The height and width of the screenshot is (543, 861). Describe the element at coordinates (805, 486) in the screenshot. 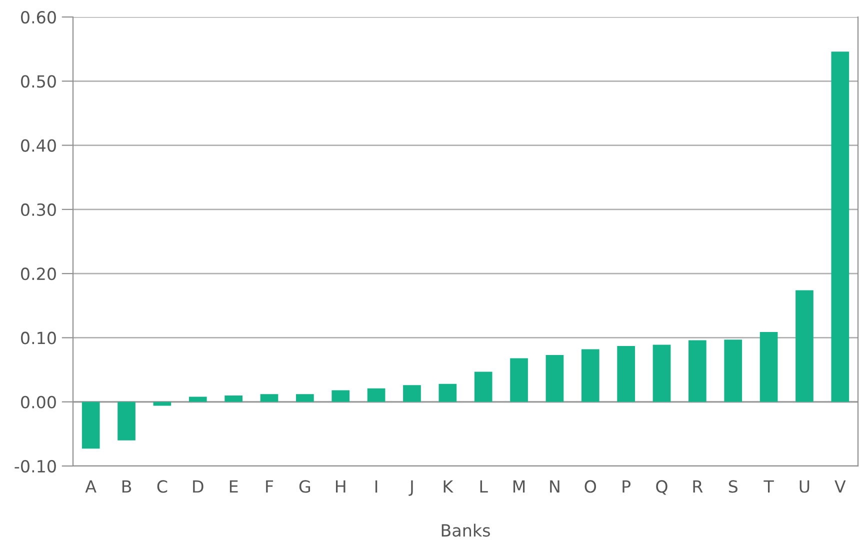

I see `x-tick-label: U` at that location.